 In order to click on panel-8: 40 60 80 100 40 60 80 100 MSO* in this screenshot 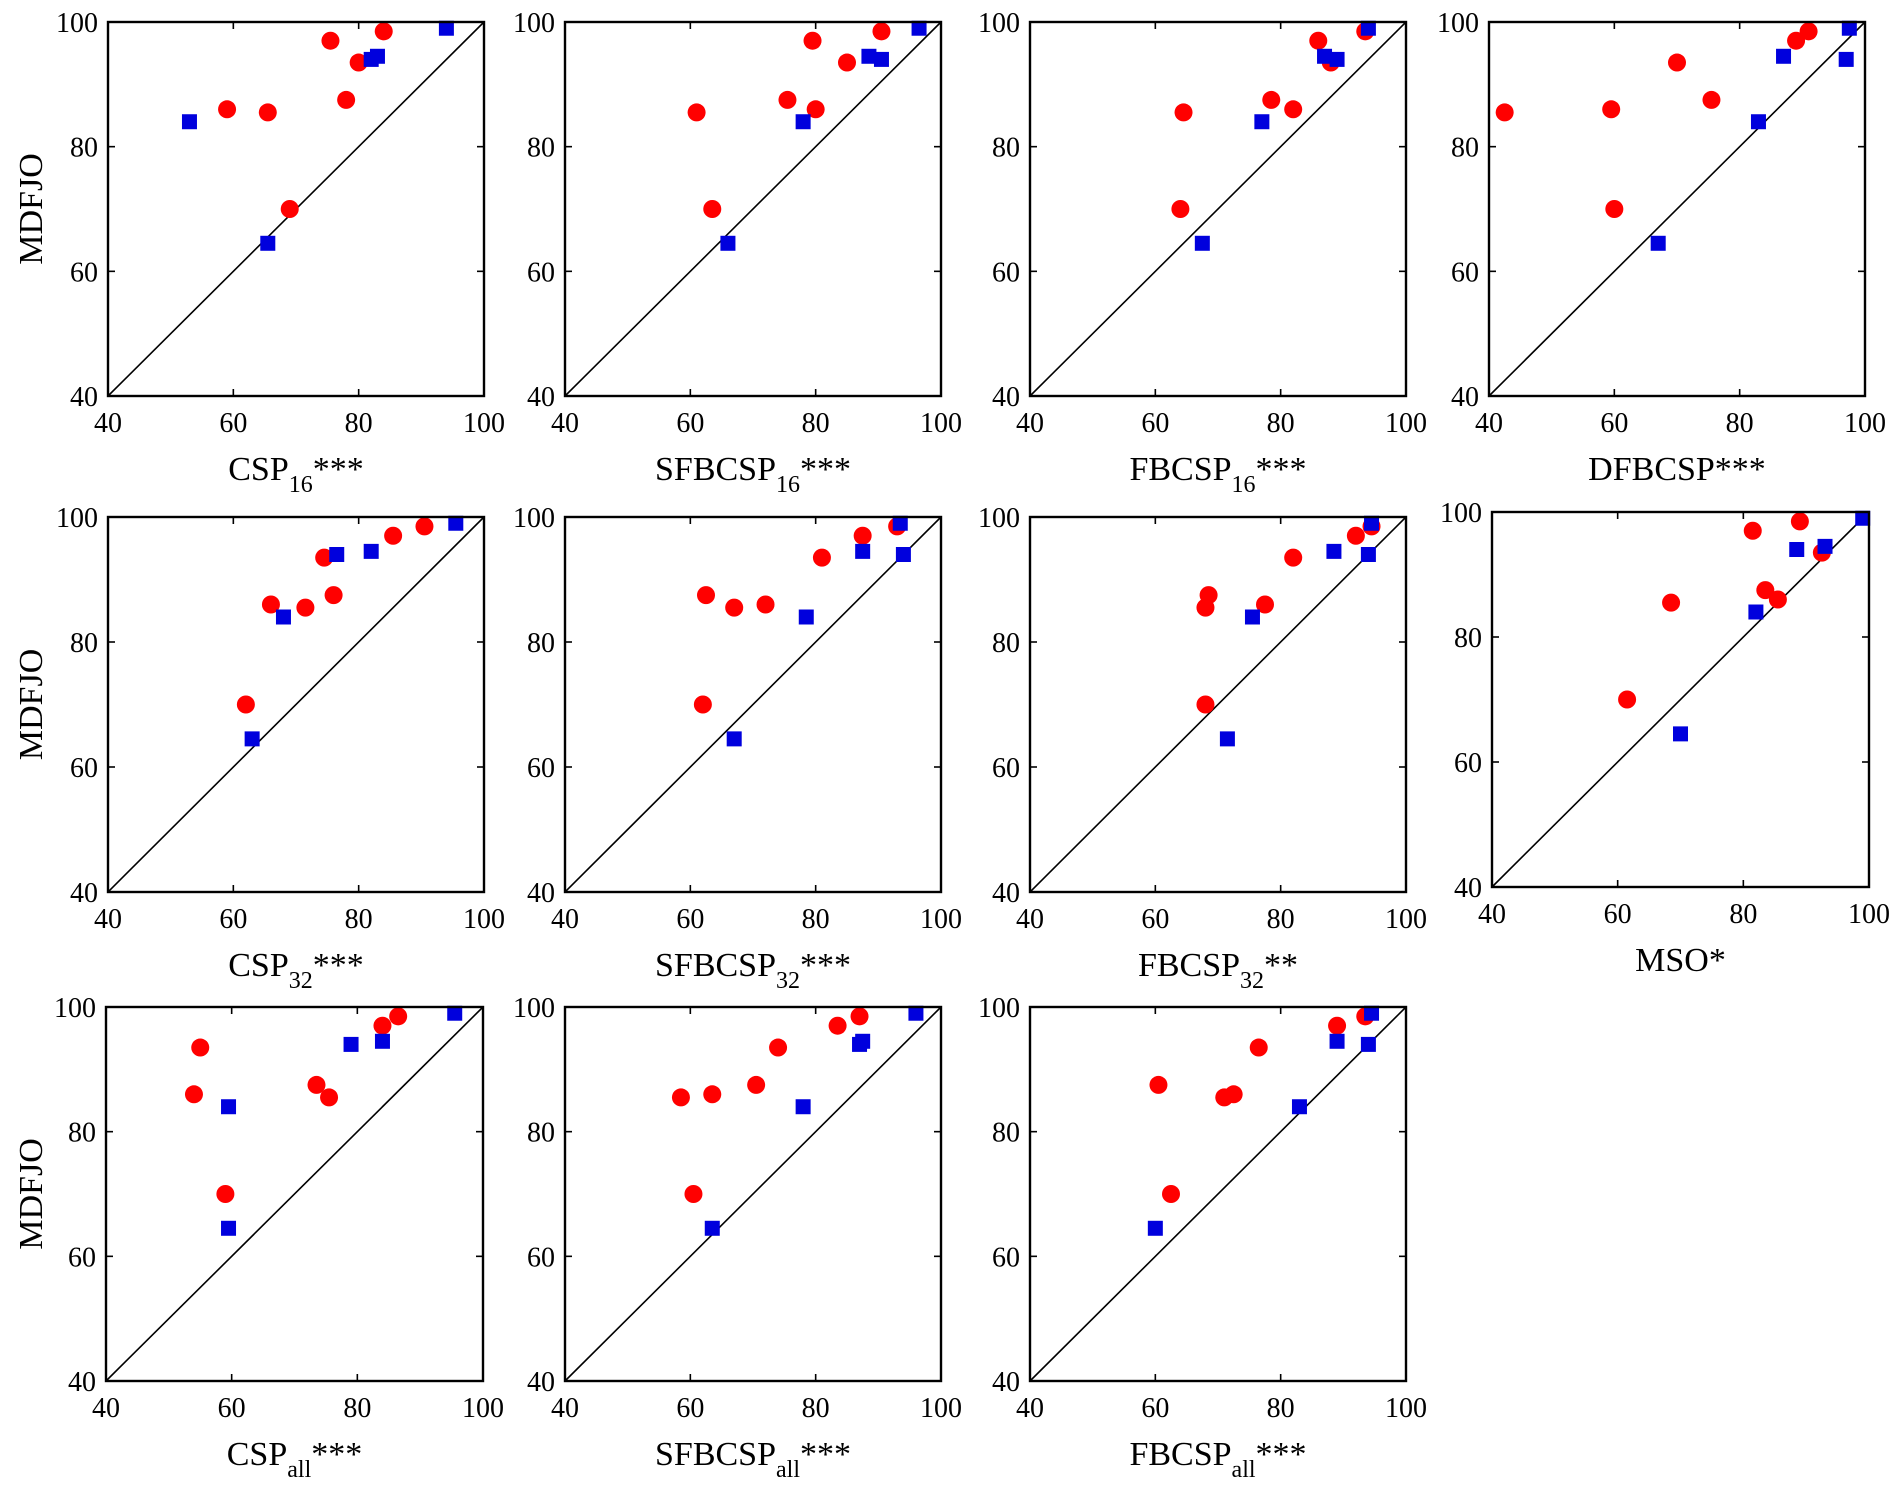, I will do `click(1665, 738)`.